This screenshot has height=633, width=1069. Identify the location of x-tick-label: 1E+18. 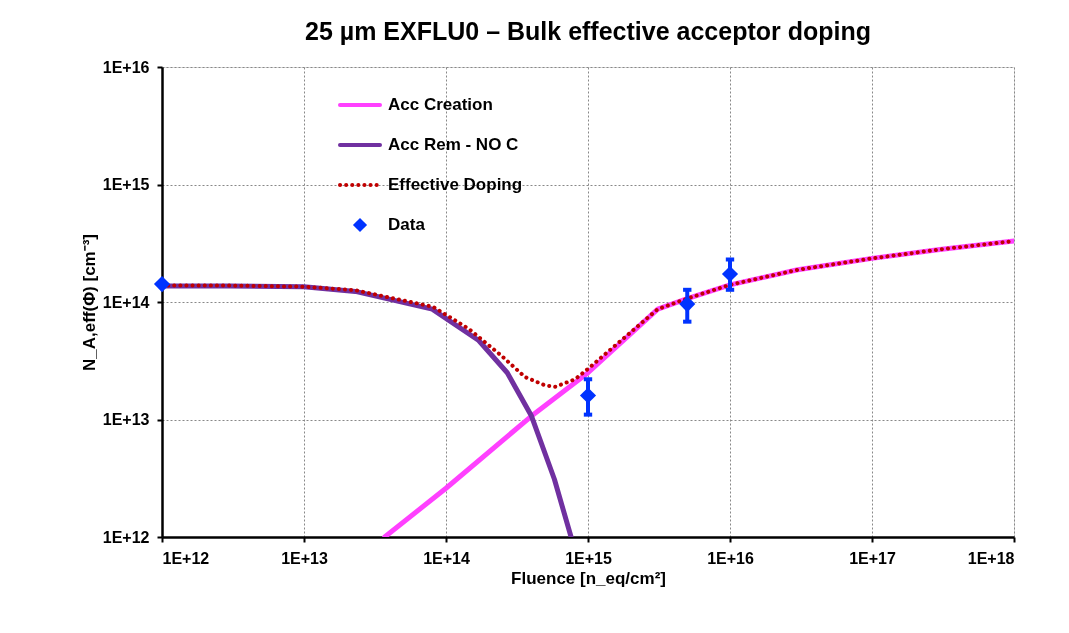
(991, 558).